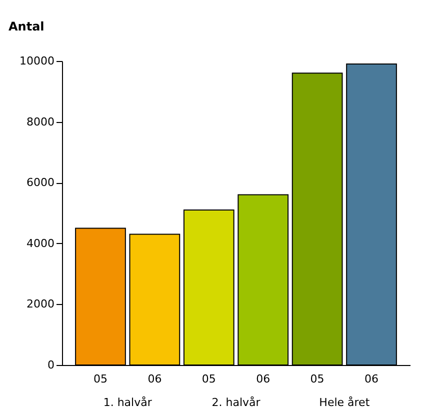  I want to click on text: 2. halvår, so click(236, 402).